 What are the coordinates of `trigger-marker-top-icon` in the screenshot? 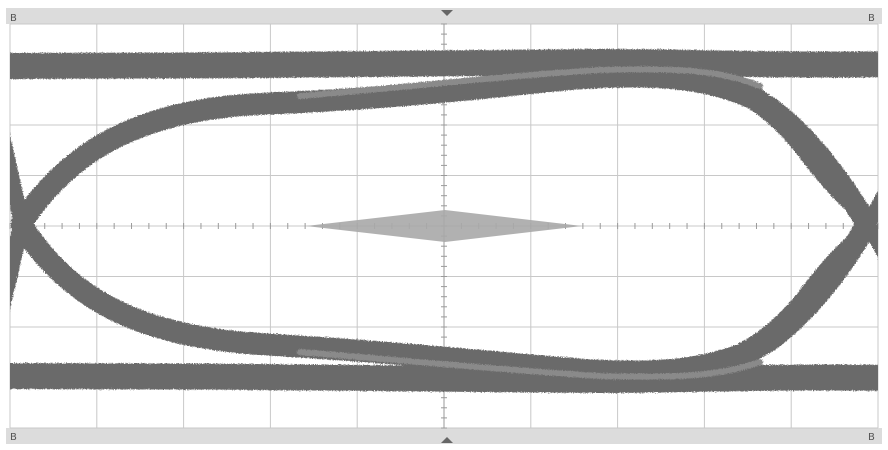 It's located at (447, 13).